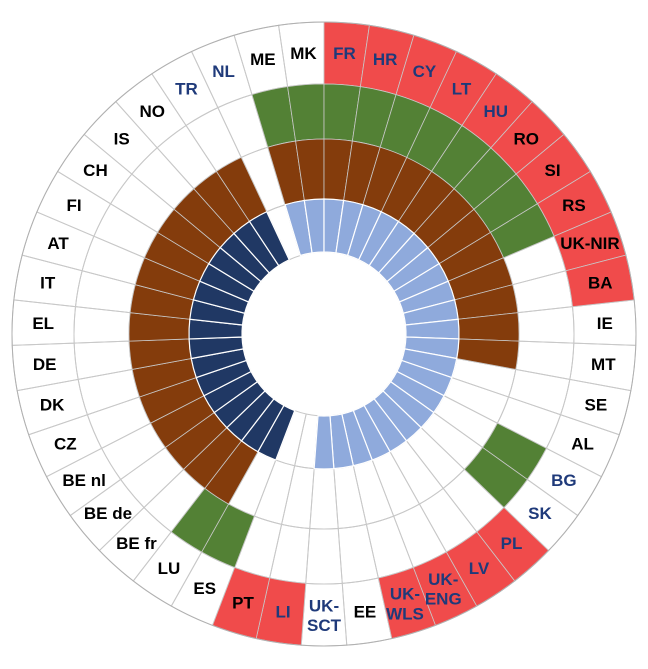 This screenshot has height=669, width=648. I want to click on country-label-nl: NL, so click(223, 71).